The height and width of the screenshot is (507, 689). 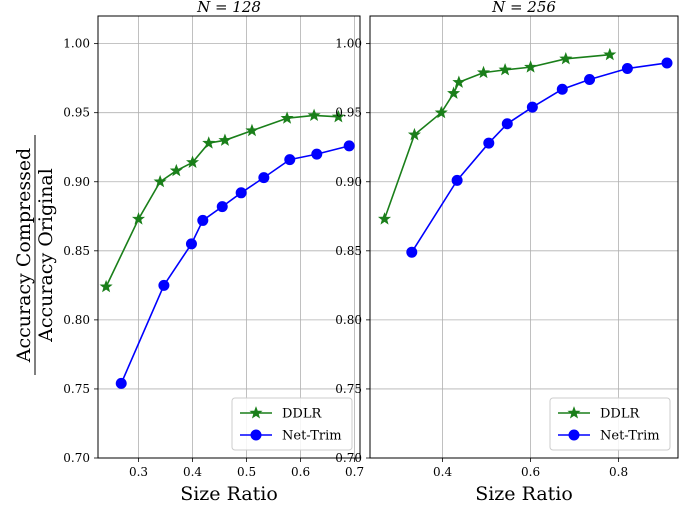 What do you see at coordinates (496, 136) in the screenshot?
I see `series-line-ddlr` at bounding box center [496, 136].